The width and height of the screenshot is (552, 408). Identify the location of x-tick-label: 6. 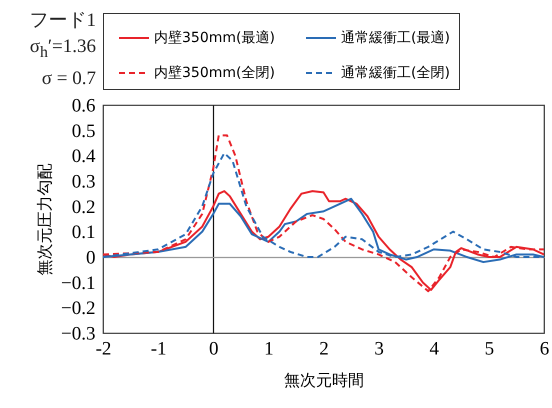
(545, 349).